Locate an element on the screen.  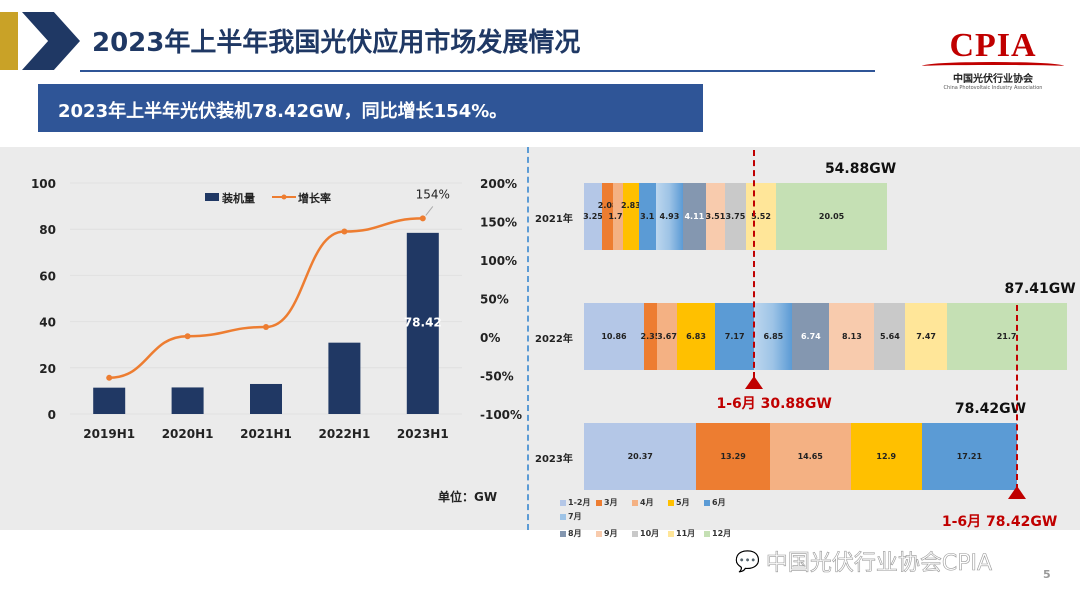
legend-item: 5月 is located at coordinates (686, 502).